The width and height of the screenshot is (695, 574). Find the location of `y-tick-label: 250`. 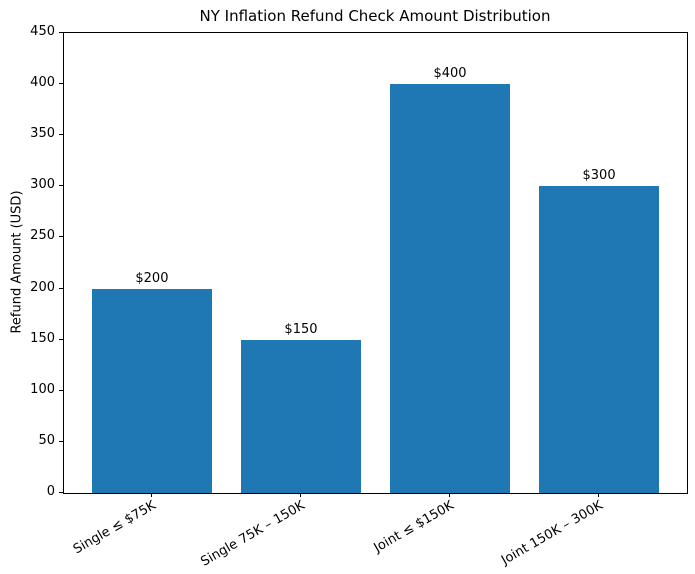

y-tick-label: 250 is located at coordinates (42, 236).